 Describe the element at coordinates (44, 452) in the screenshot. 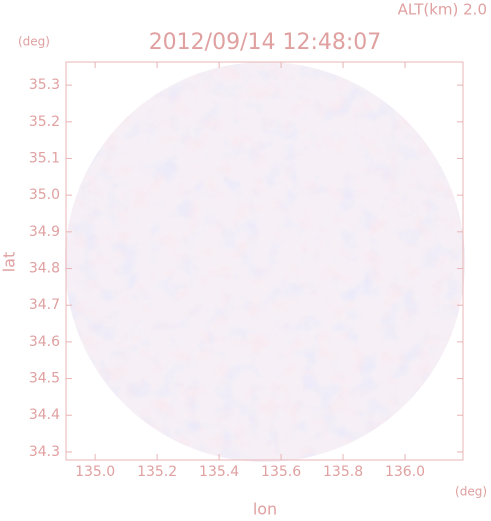

I see `y-tick-label: 34.3` at that location.